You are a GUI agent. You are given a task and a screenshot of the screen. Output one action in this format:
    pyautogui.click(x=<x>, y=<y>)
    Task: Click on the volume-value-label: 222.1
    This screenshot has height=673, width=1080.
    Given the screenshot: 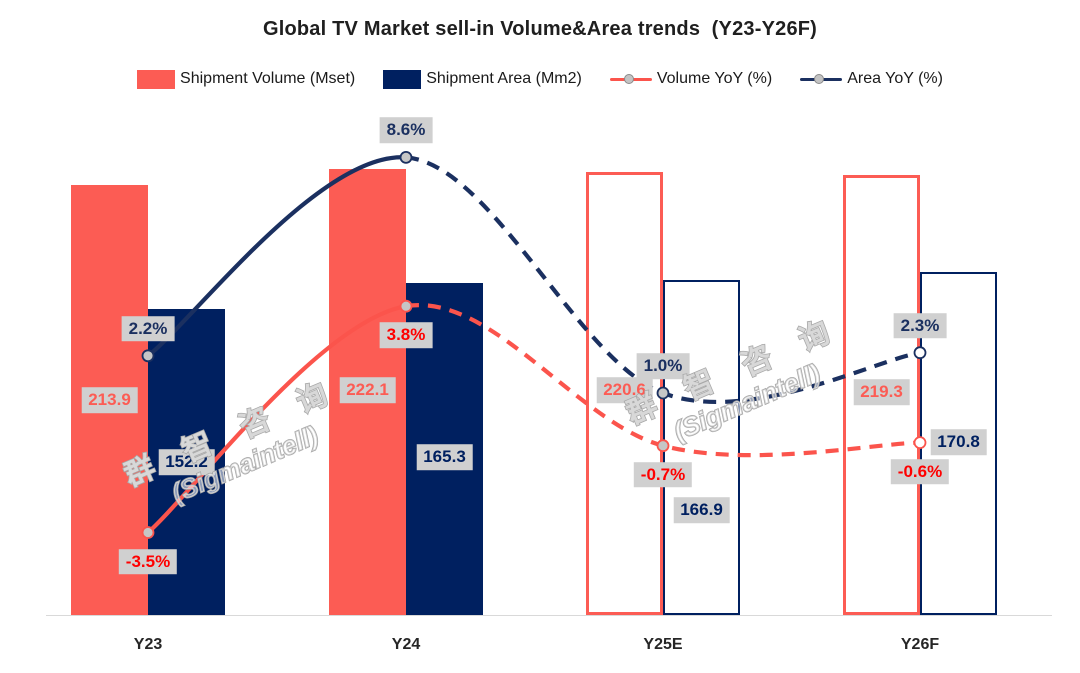 What is the action you would take?
    pyautogui.click(x=367, y=390)
    